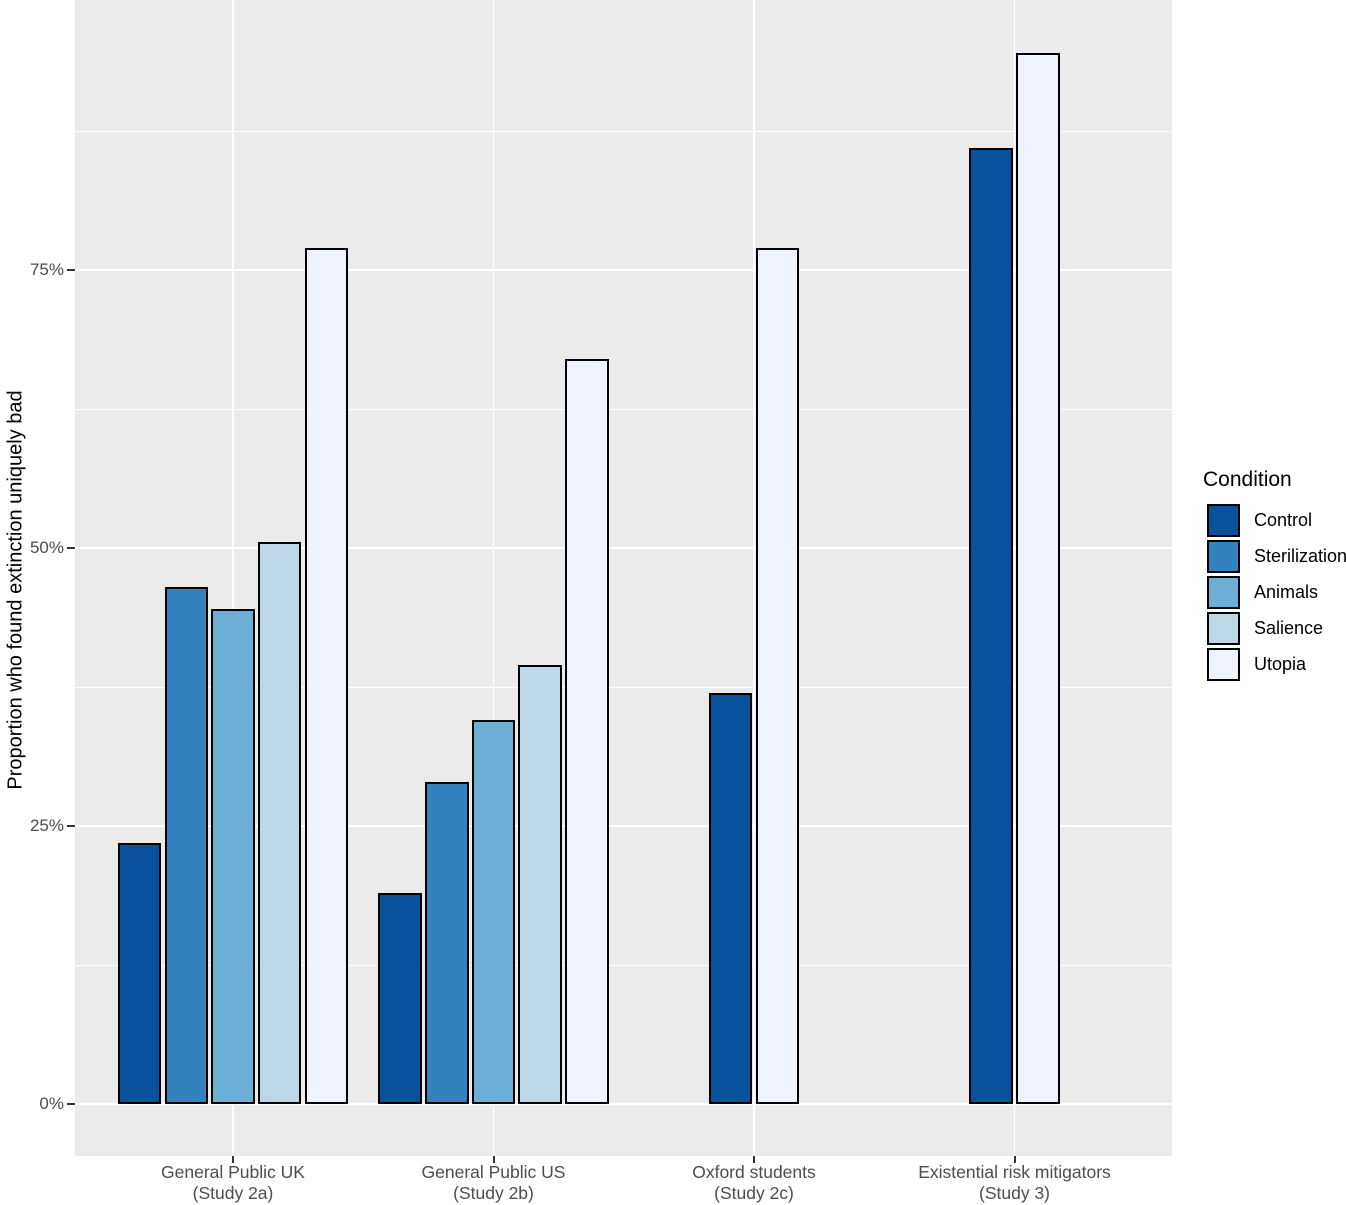  I want to click on x-category-label: Existential risk mitigators (Study 3), so click(1014, 1182).